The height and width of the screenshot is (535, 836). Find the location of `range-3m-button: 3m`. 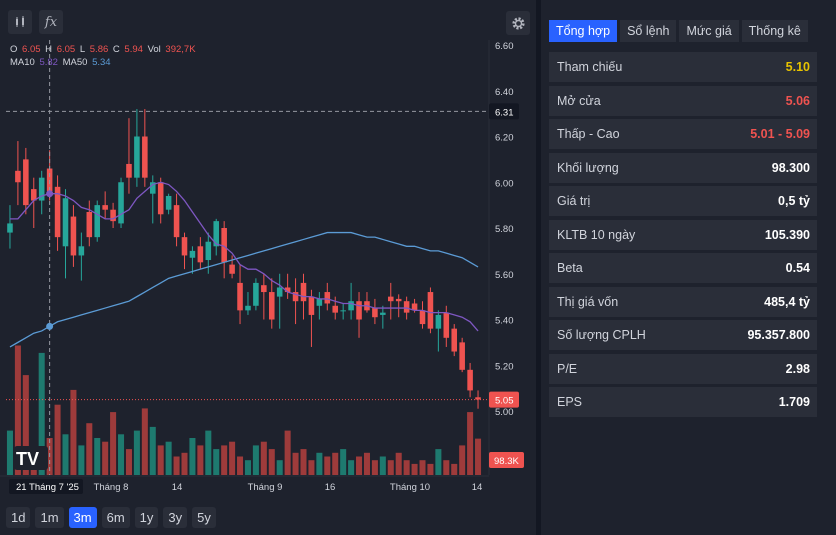

range-3m-button: 3m is located at coordinates (82, 517).